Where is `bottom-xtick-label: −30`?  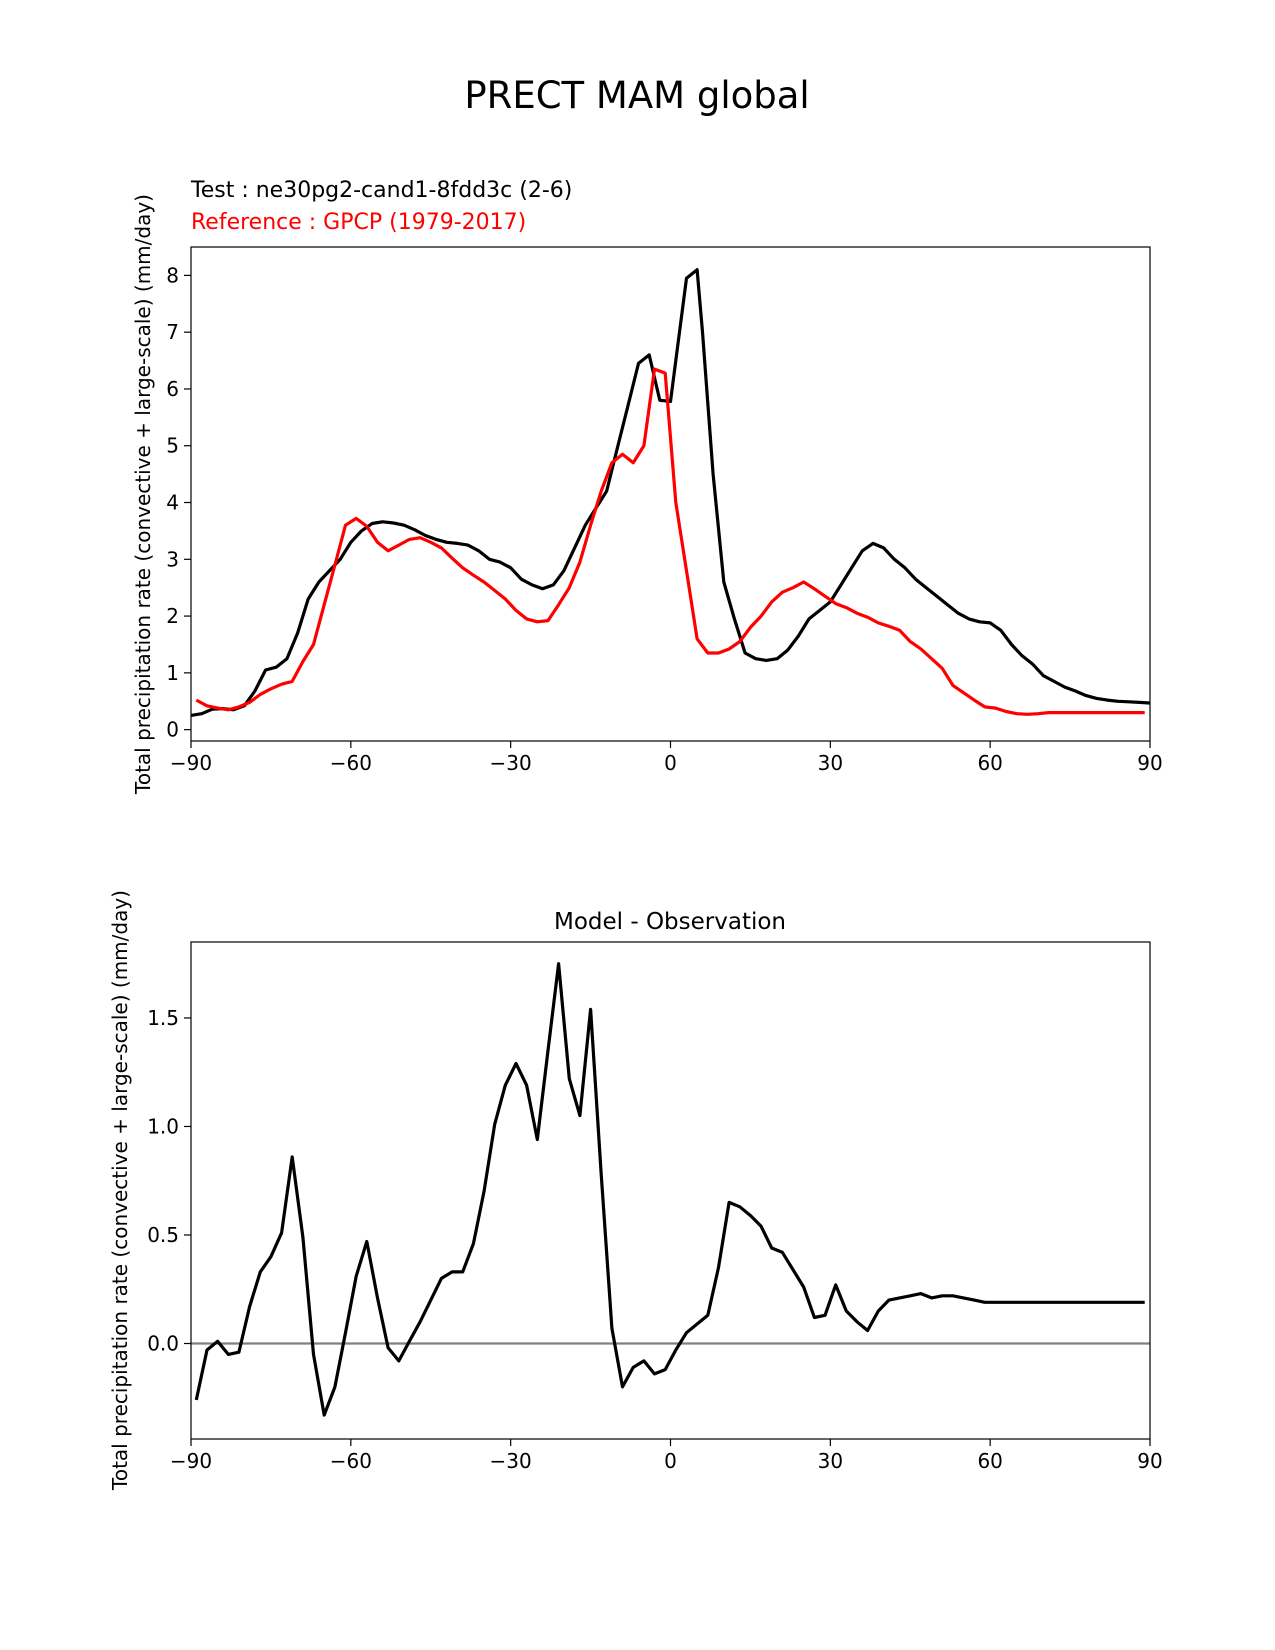
bottom-xtick-label: −30 is located at coordinates (511, 1461).